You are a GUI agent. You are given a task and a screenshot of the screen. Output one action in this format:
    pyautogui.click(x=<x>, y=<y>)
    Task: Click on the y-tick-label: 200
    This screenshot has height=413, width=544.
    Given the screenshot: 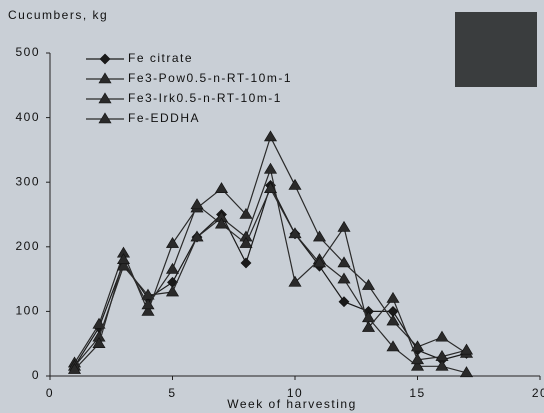 What is the action you would take?
    pyautogui.click(x=27, y=246)
    